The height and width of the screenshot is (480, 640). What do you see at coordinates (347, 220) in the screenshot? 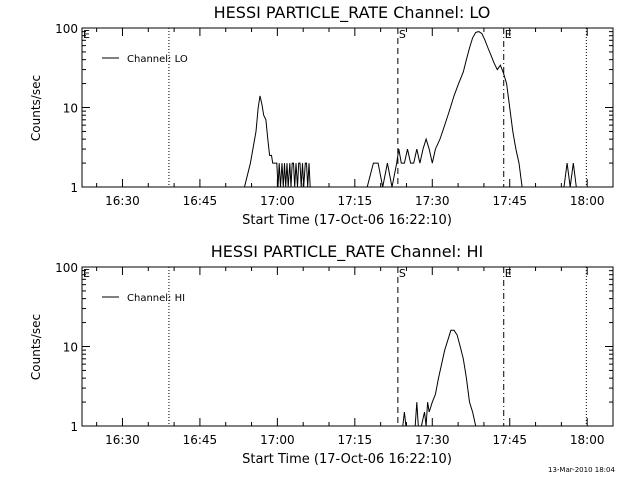
I see `chart-lo-xlabel: Start Time (17-Oct-06 16:22:10)` at bounding box center [347, 220].